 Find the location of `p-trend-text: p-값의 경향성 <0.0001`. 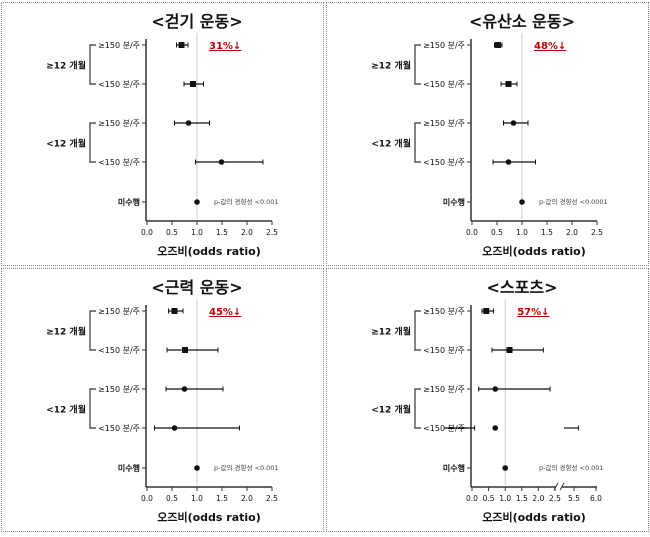

p-trend-text: p-값의 경향성 <0.0001 is located at coordinates (573, 201).